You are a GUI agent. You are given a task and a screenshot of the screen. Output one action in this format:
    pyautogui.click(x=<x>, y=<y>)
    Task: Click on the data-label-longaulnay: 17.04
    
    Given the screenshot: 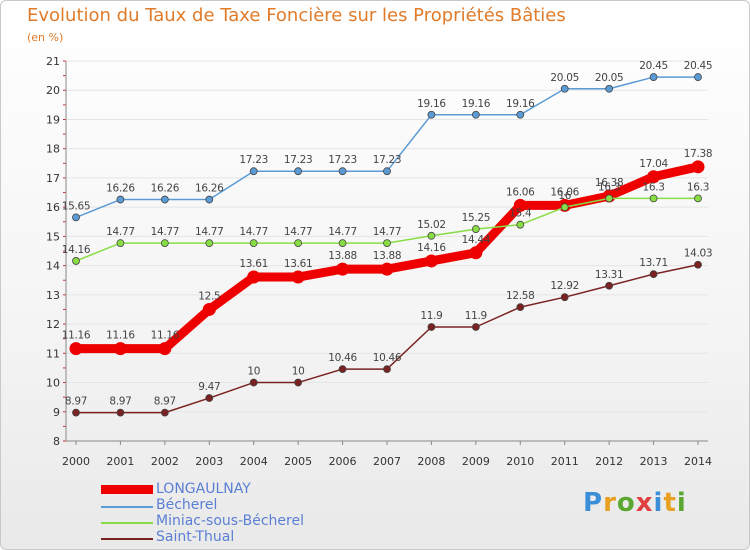 What is the action you would take?
    pyautogui.click(x=653, y=164)
    